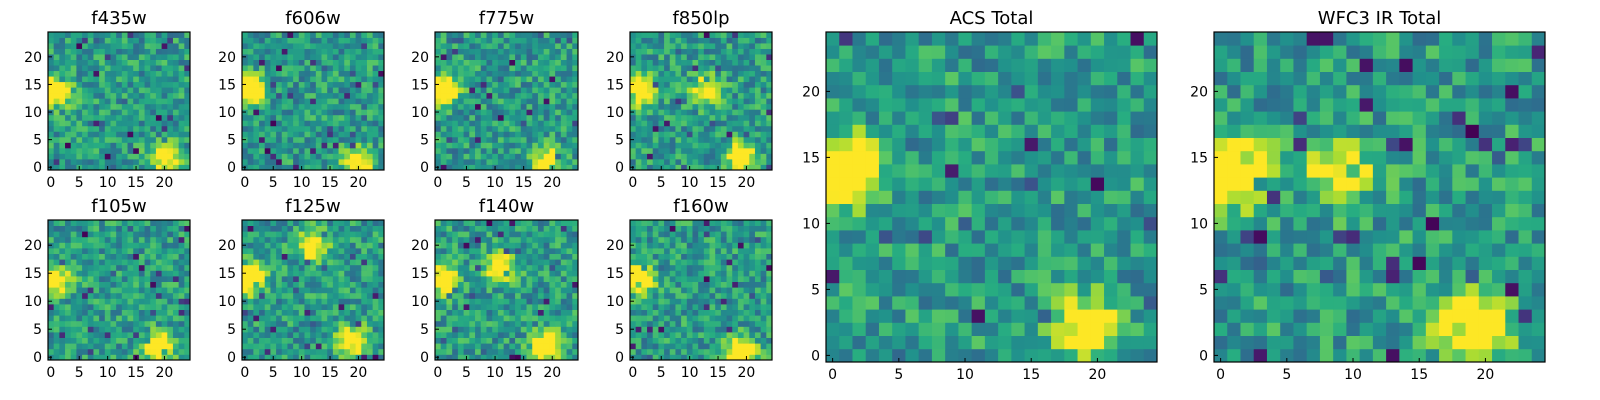  What do you see at coordinates (1486, 375) in the screenshot?
I see `x-tick-label: 20` at bounding box center [1486, 375].